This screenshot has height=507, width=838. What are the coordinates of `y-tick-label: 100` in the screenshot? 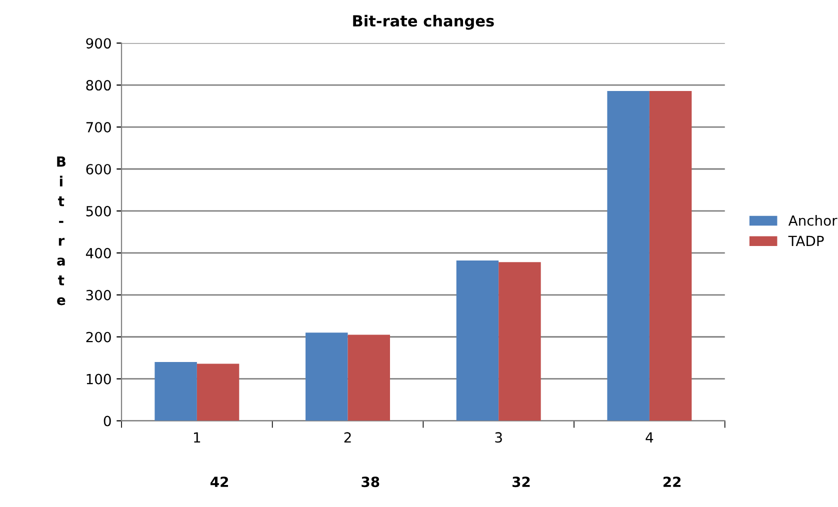 It's located at (98, 379).